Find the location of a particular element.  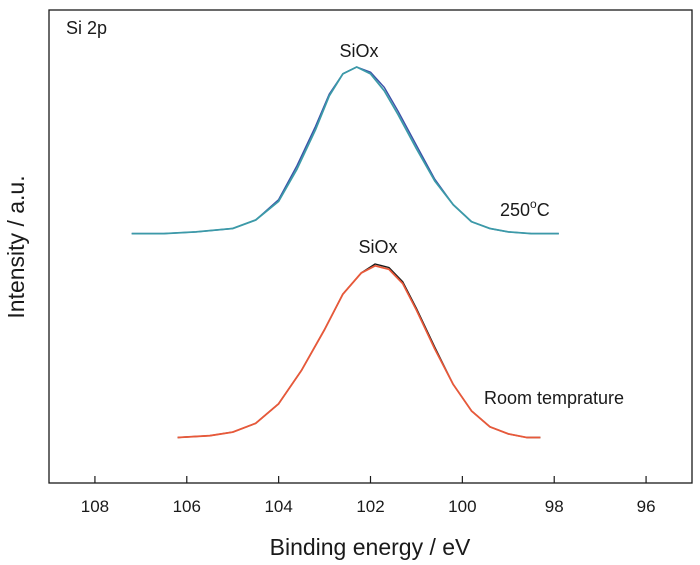

x-tick-label-6: 96 is located at coordinates (646, 506).